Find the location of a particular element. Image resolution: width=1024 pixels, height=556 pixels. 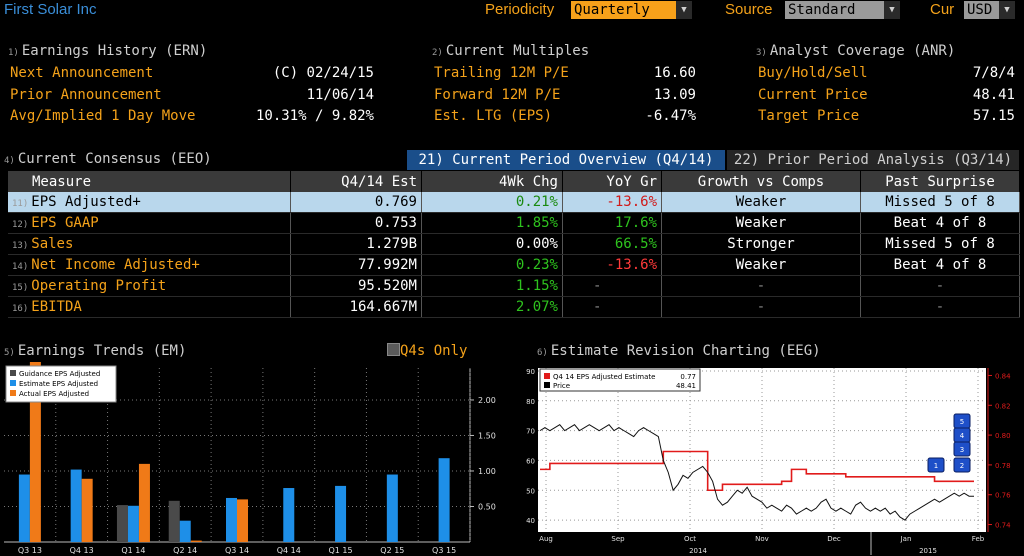

next-announcement-label: Next Announcement is located at coordinates (82, 73).